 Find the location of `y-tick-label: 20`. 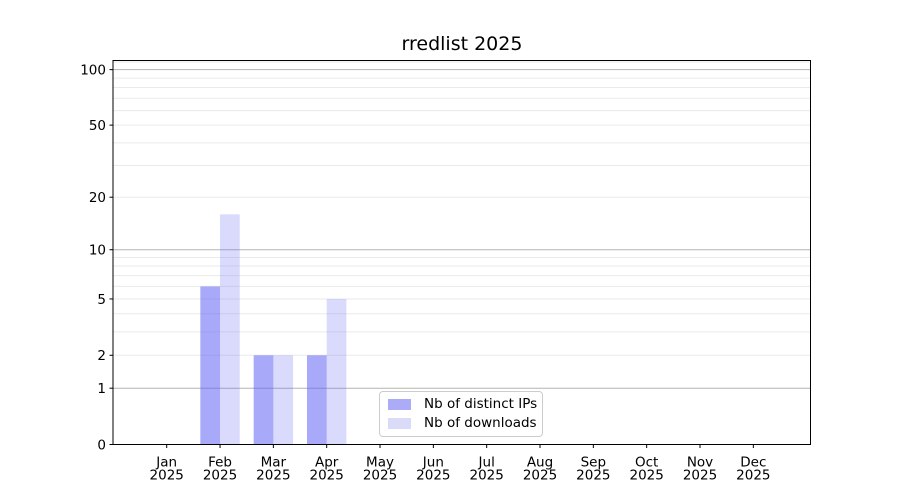

y-tick-label: 20 is located at coordinates (97, 198).